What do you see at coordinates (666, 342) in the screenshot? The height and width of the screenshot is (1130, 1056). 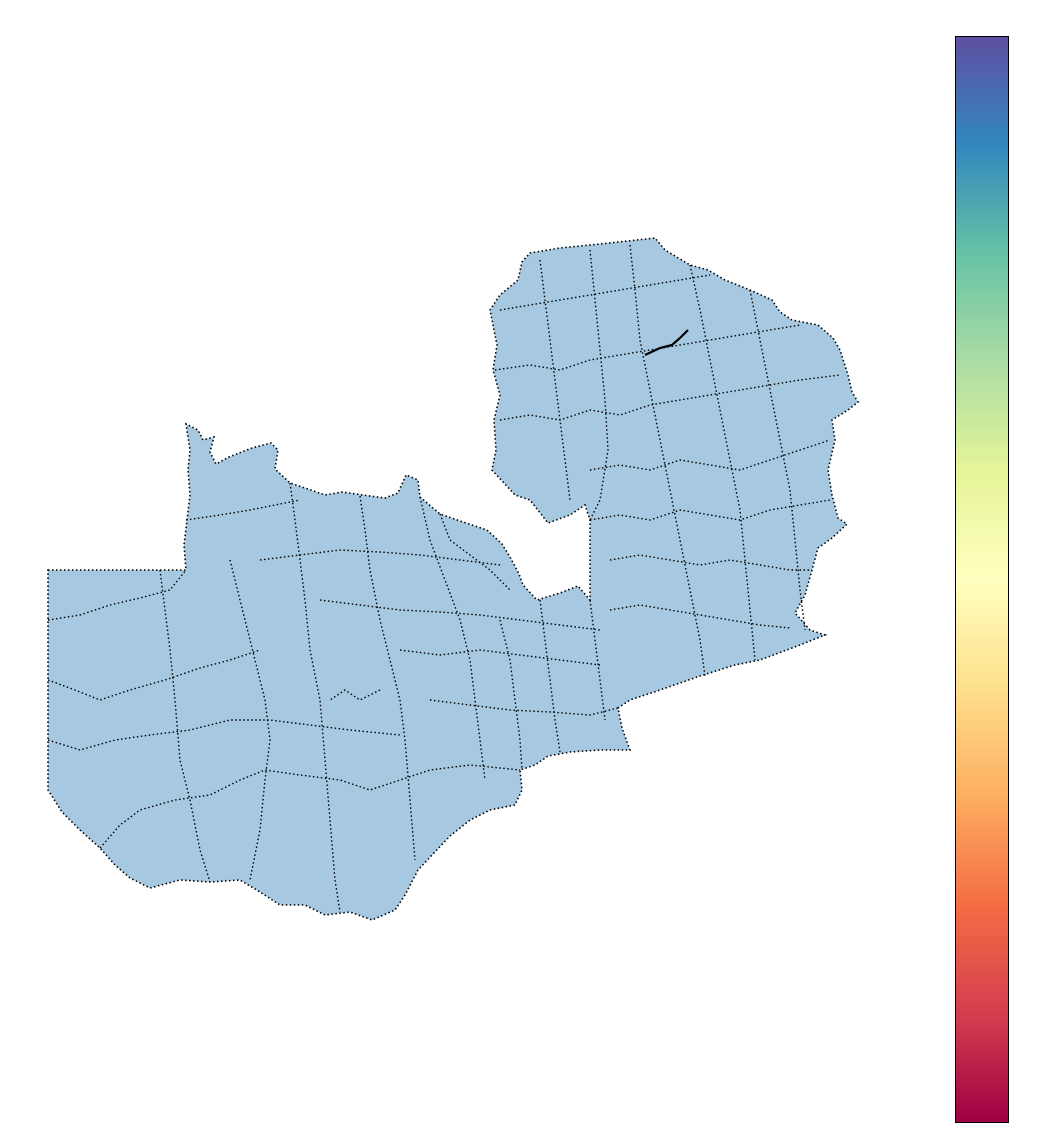 I see `lake-feature` at bounding box center [666, 342].